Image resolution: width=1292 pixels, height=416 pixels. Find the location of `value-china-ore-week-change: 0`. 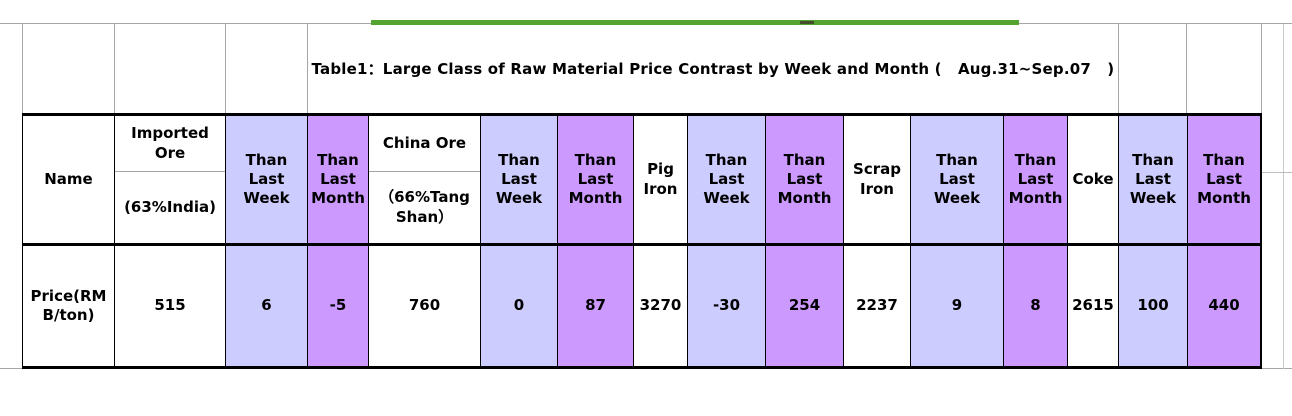

value-china-ore-week-change: 0 is located at coordinates (519, 306).